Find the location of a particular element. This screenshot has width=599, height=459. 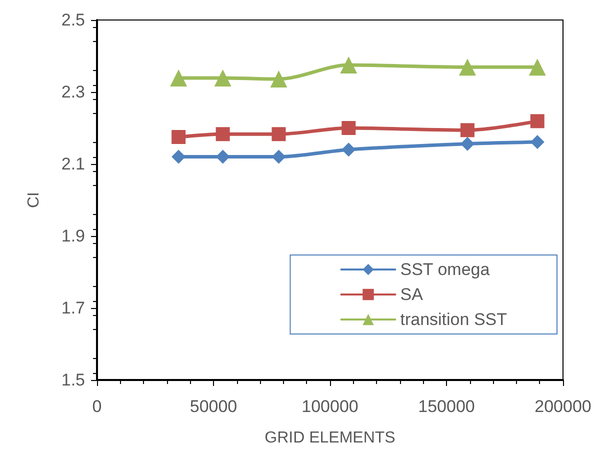

y-tick-label: 1.7 is located at coordinates (73, 308).